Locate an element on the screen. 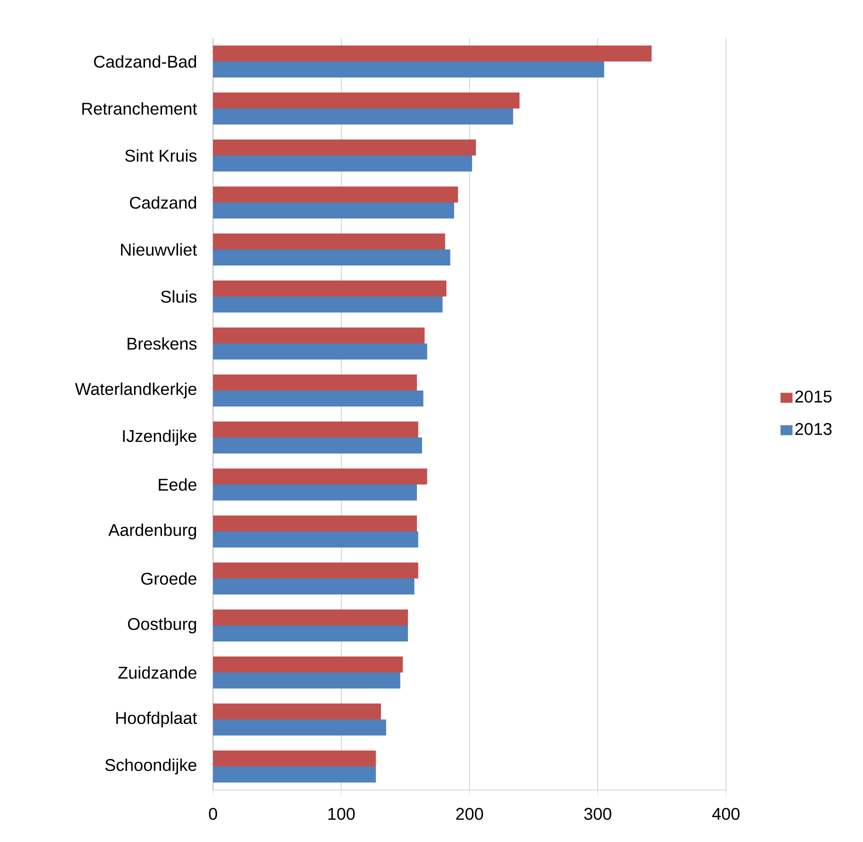 Image resolution: width=863 pixels, height=842 pixels. y-tick-label: Nieuwvliet is located at coordinates (159, 249).